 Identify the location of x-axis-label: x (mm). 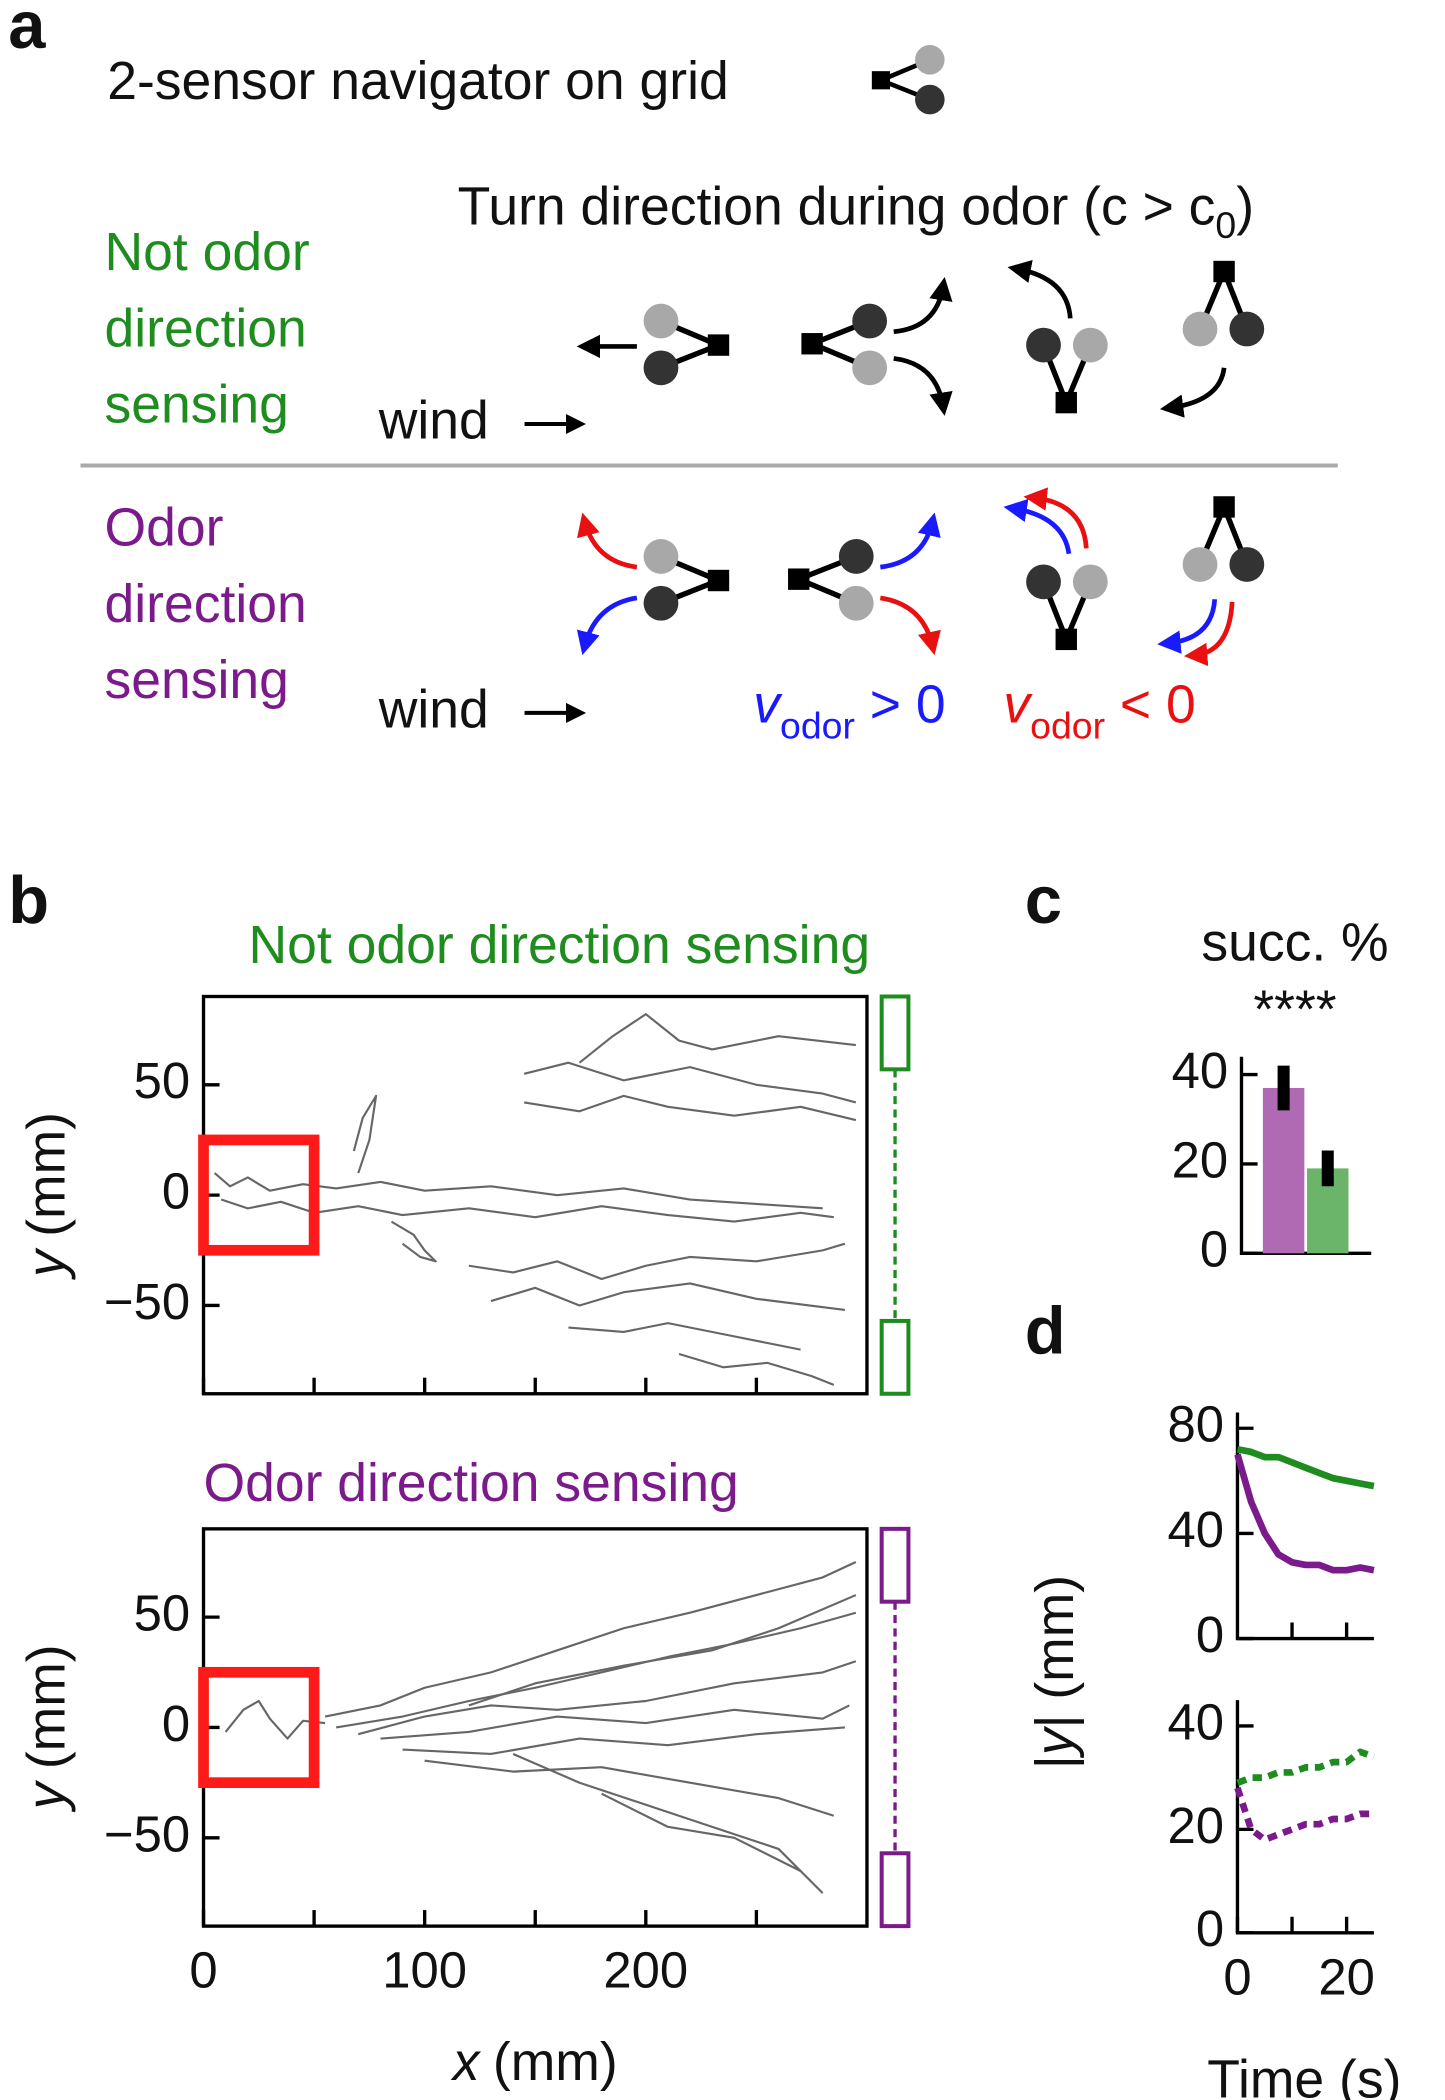
(534, 2062).